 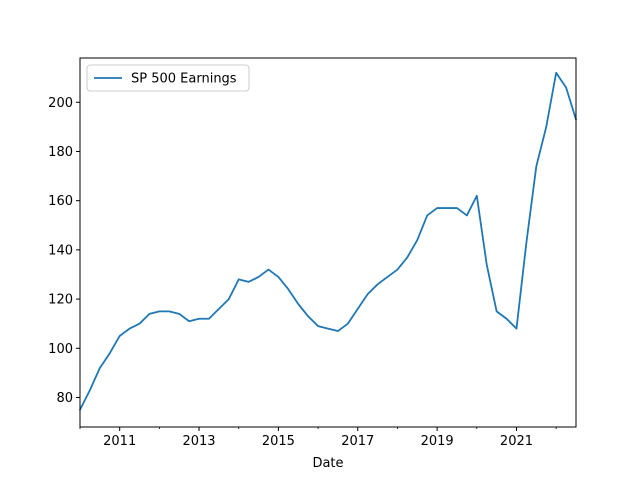 I want to click on y-axis: 80 100 120 140 160 180 200, so click(x=64, y=251).